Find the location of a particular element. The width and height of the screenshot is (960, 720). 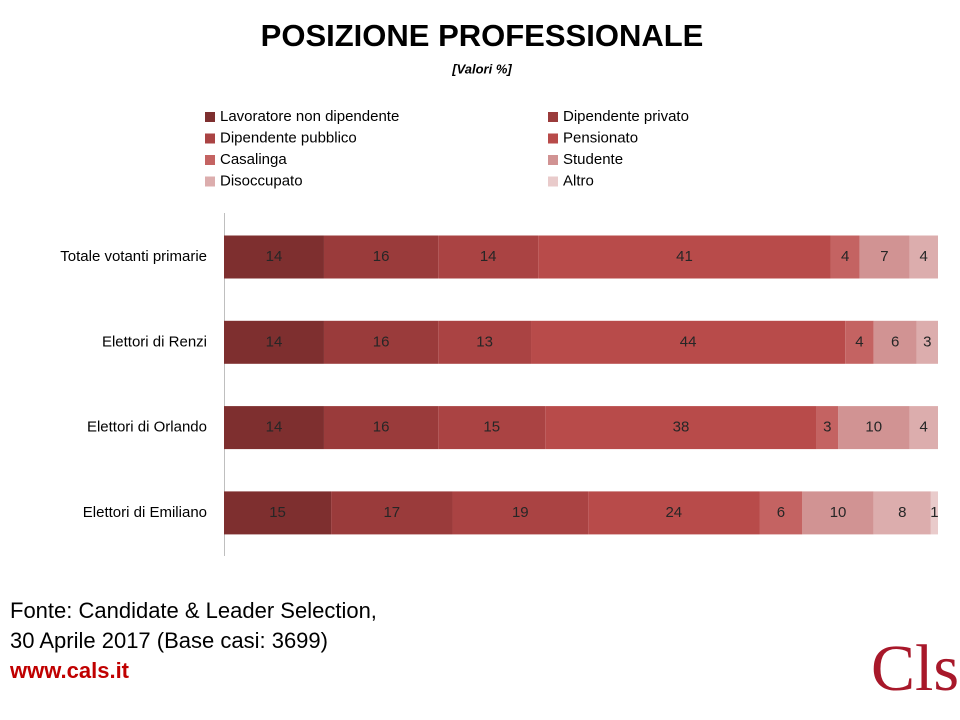

data-label: 41 is located at coordinates (684, 256).